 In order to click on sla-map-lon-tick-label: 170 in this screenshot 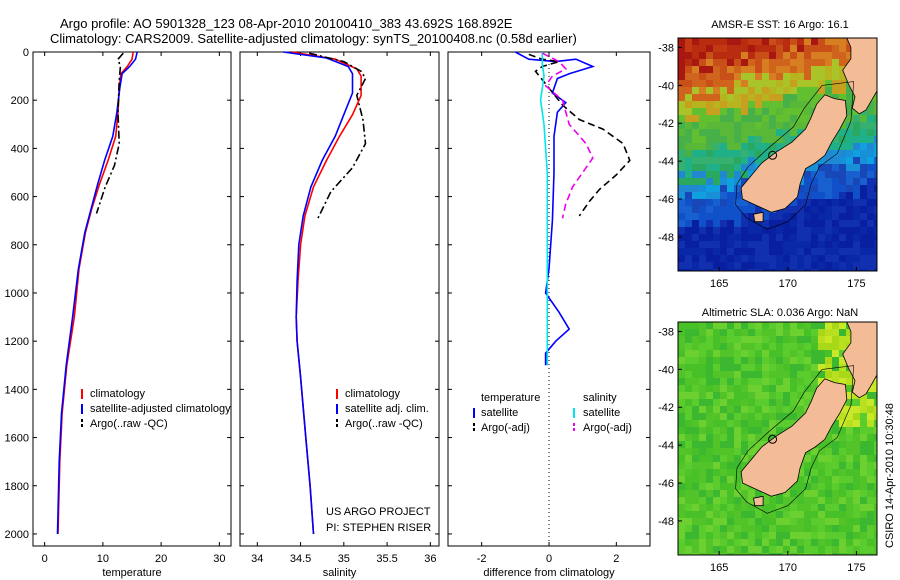, I will do `click(788, 568)`.